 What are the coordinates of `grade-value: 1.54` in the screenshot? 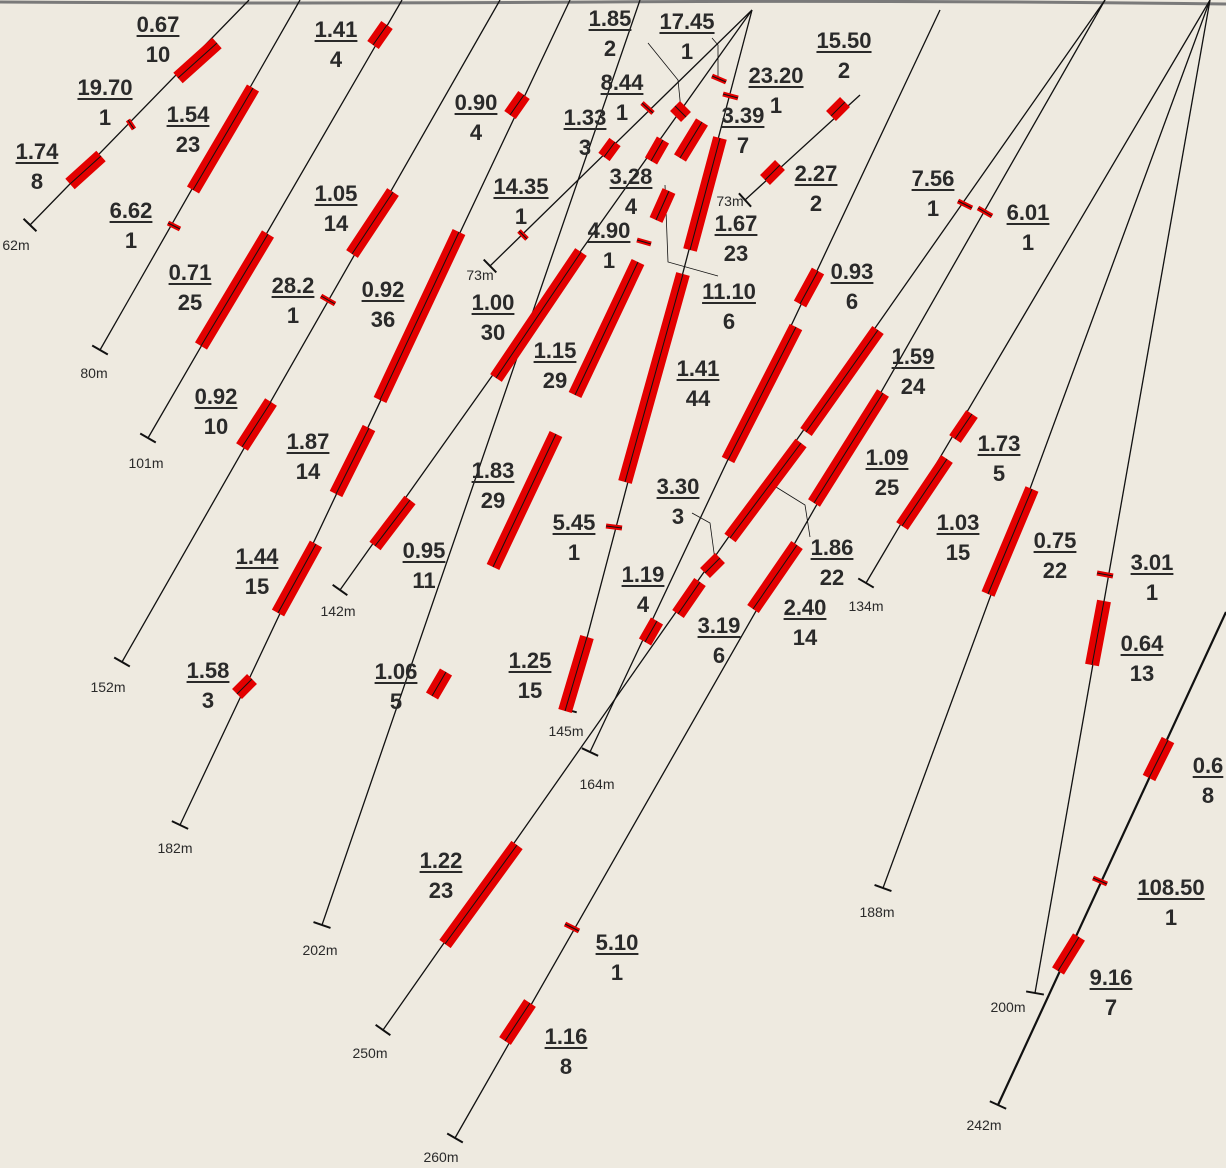 It's located at (189, 114).